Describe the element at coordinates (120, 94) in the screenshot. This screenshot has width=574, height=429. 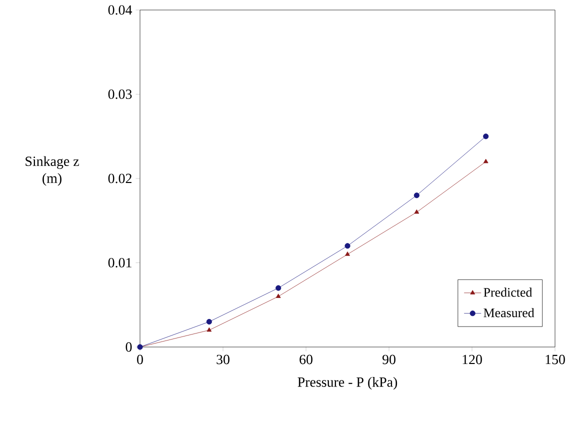
I see `y-tick-label: 0.03` at that location.